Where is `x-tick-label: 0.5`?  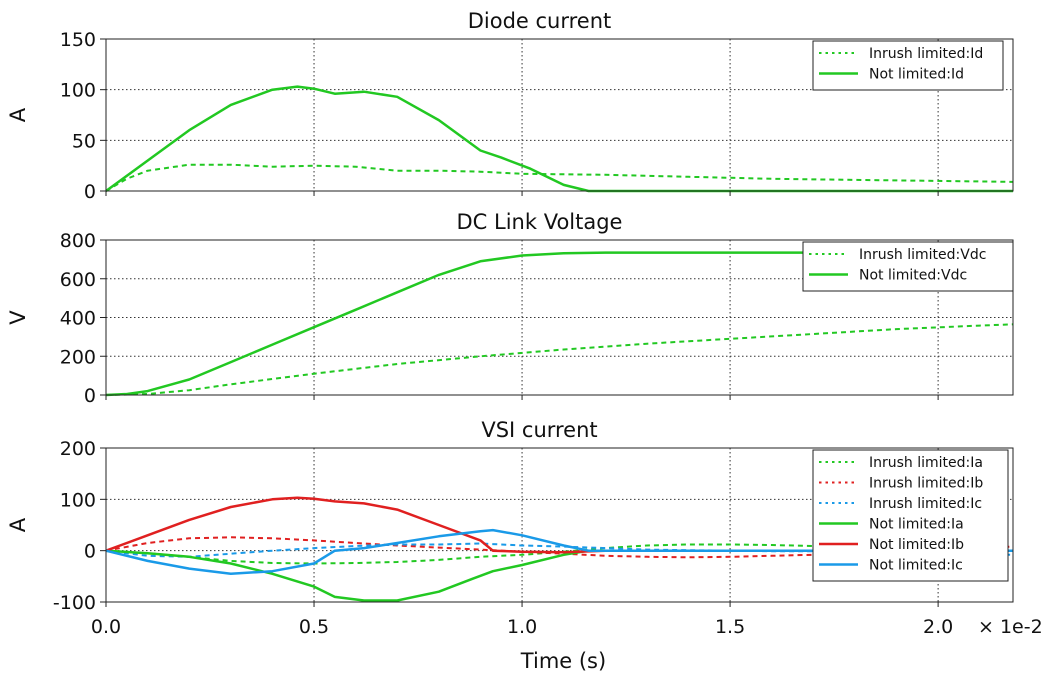 x-tick-label: 0.5 is located at coordinates (314, 627).